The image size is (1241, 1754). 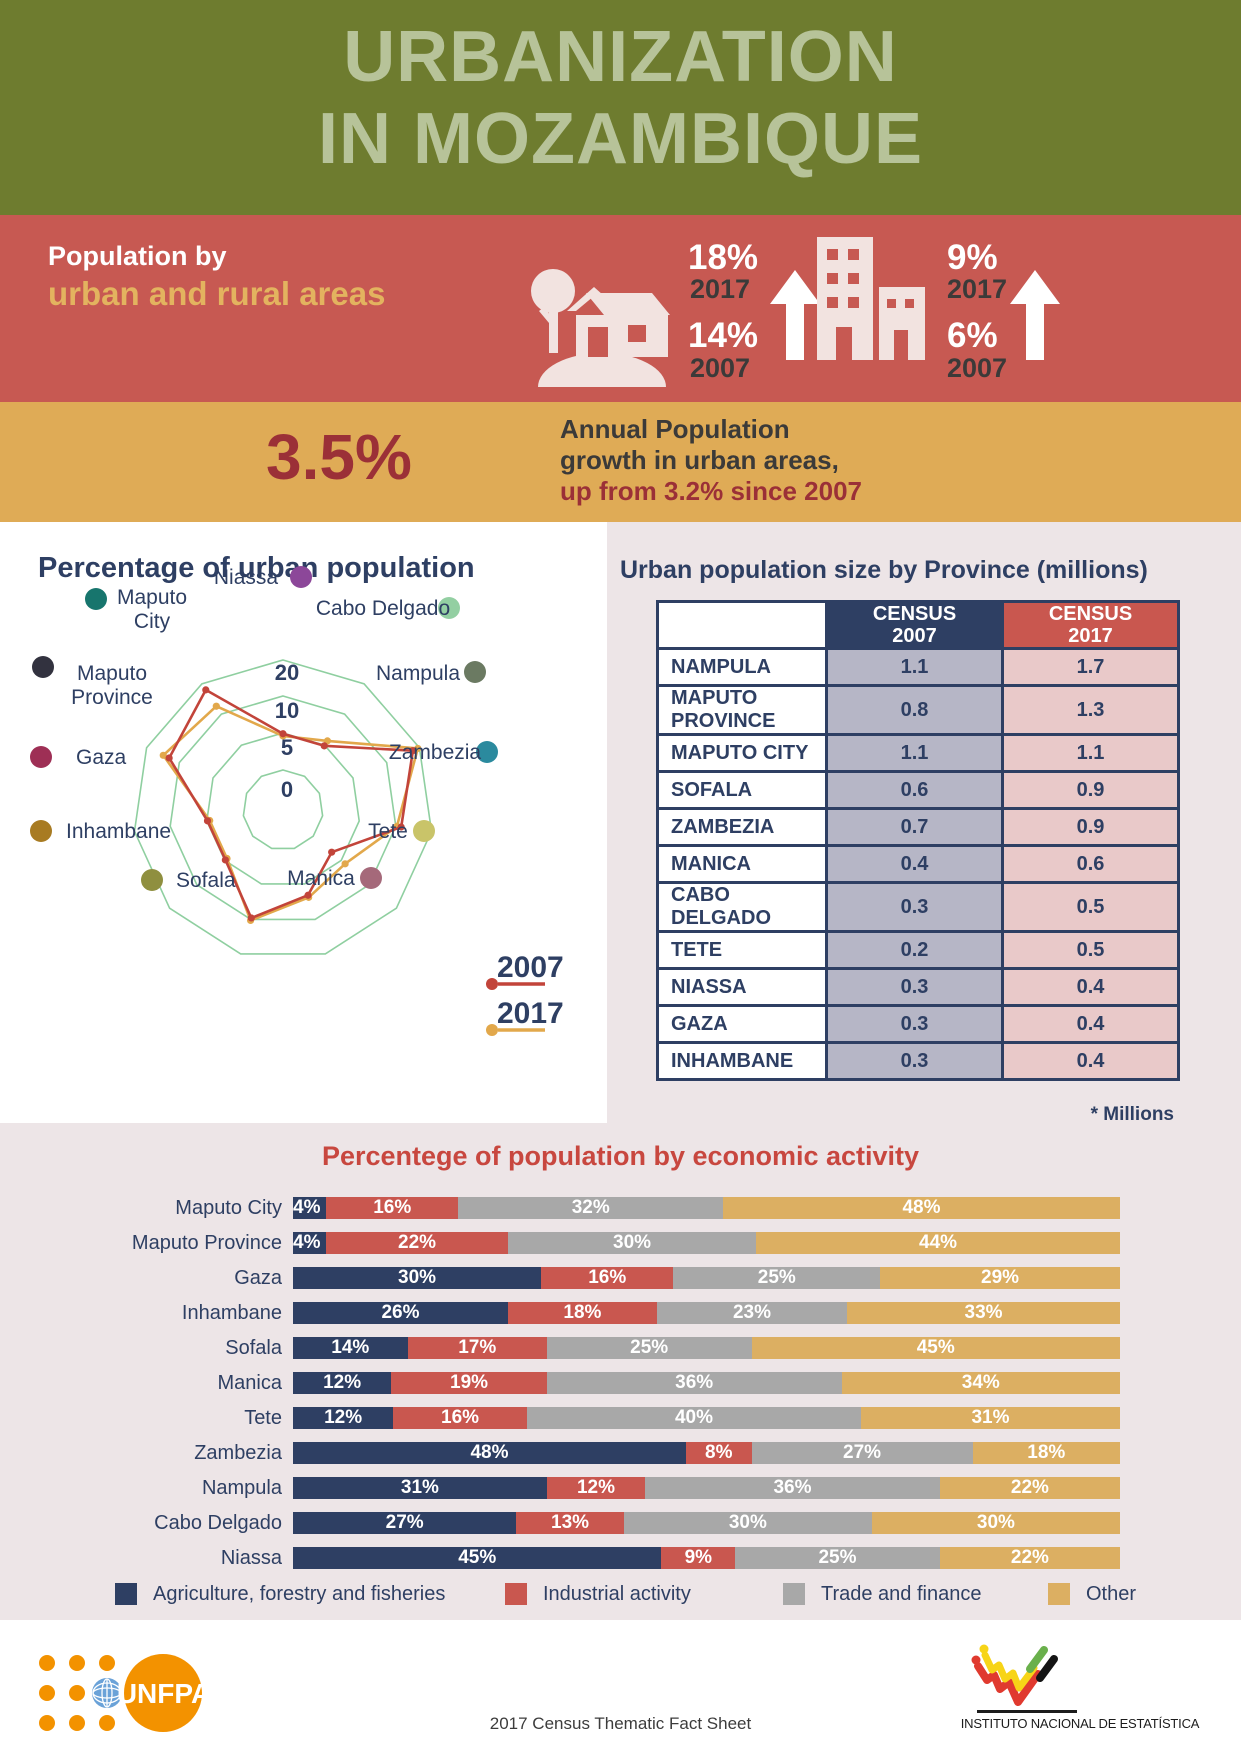 I want to click on econ-bar-row-zambezia: Zambezia 48% 8% 27% 18%, so click(x=620, y=1453).